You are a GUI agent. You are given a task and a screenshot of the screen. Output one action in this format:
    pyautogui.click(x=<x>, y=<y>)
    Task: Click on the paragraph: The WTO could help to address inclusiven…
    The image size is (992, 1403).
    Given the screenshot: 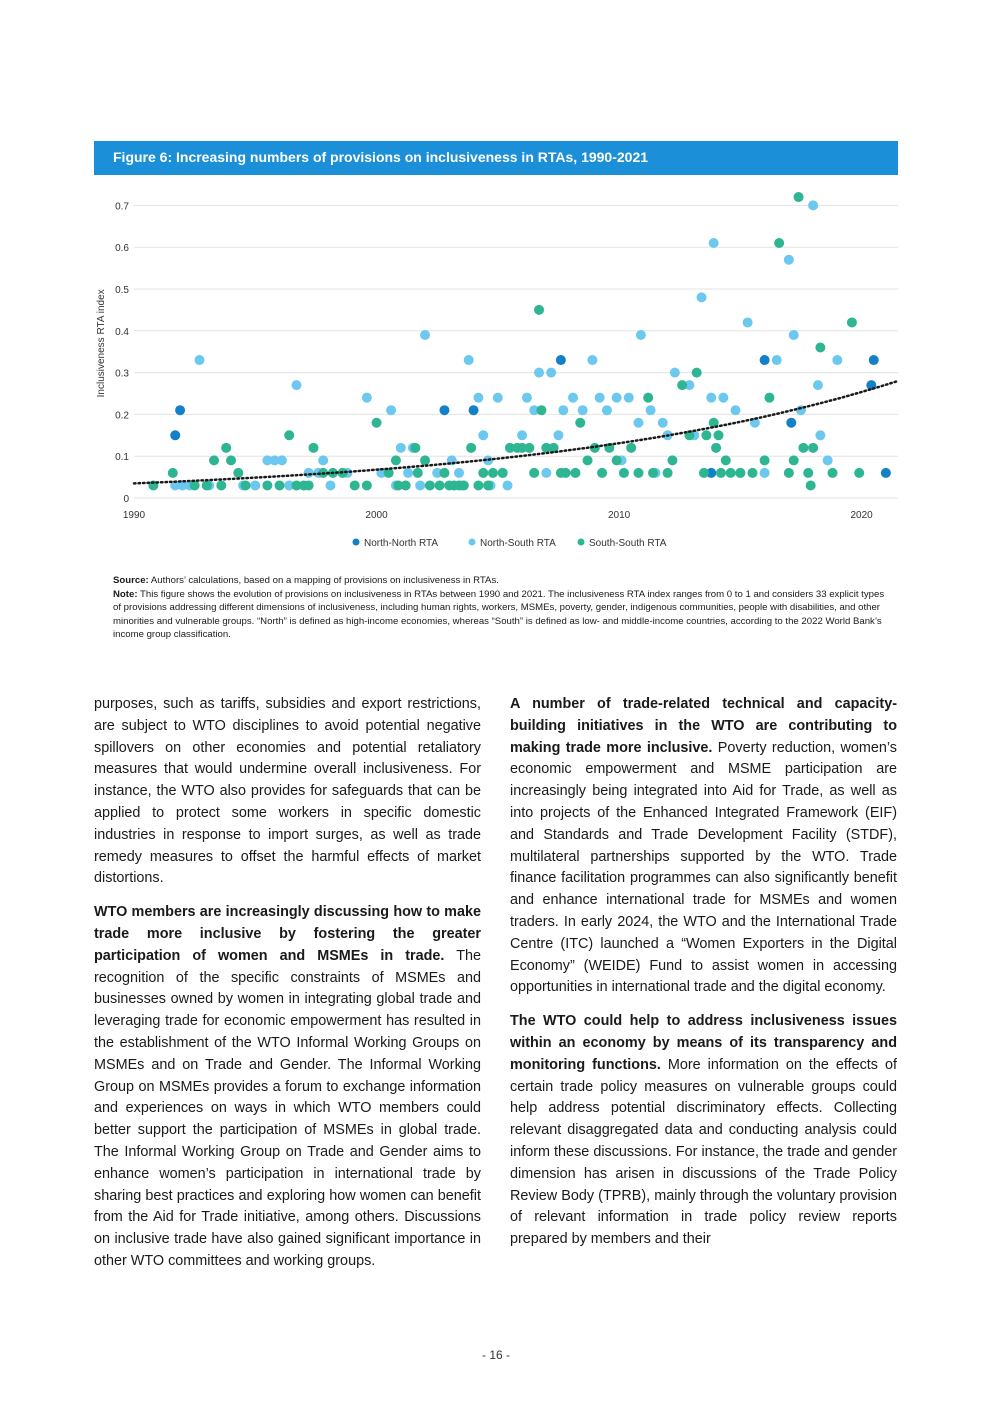 What is the action you would take?
    pyautogui.click(x=703, y=1131)
    